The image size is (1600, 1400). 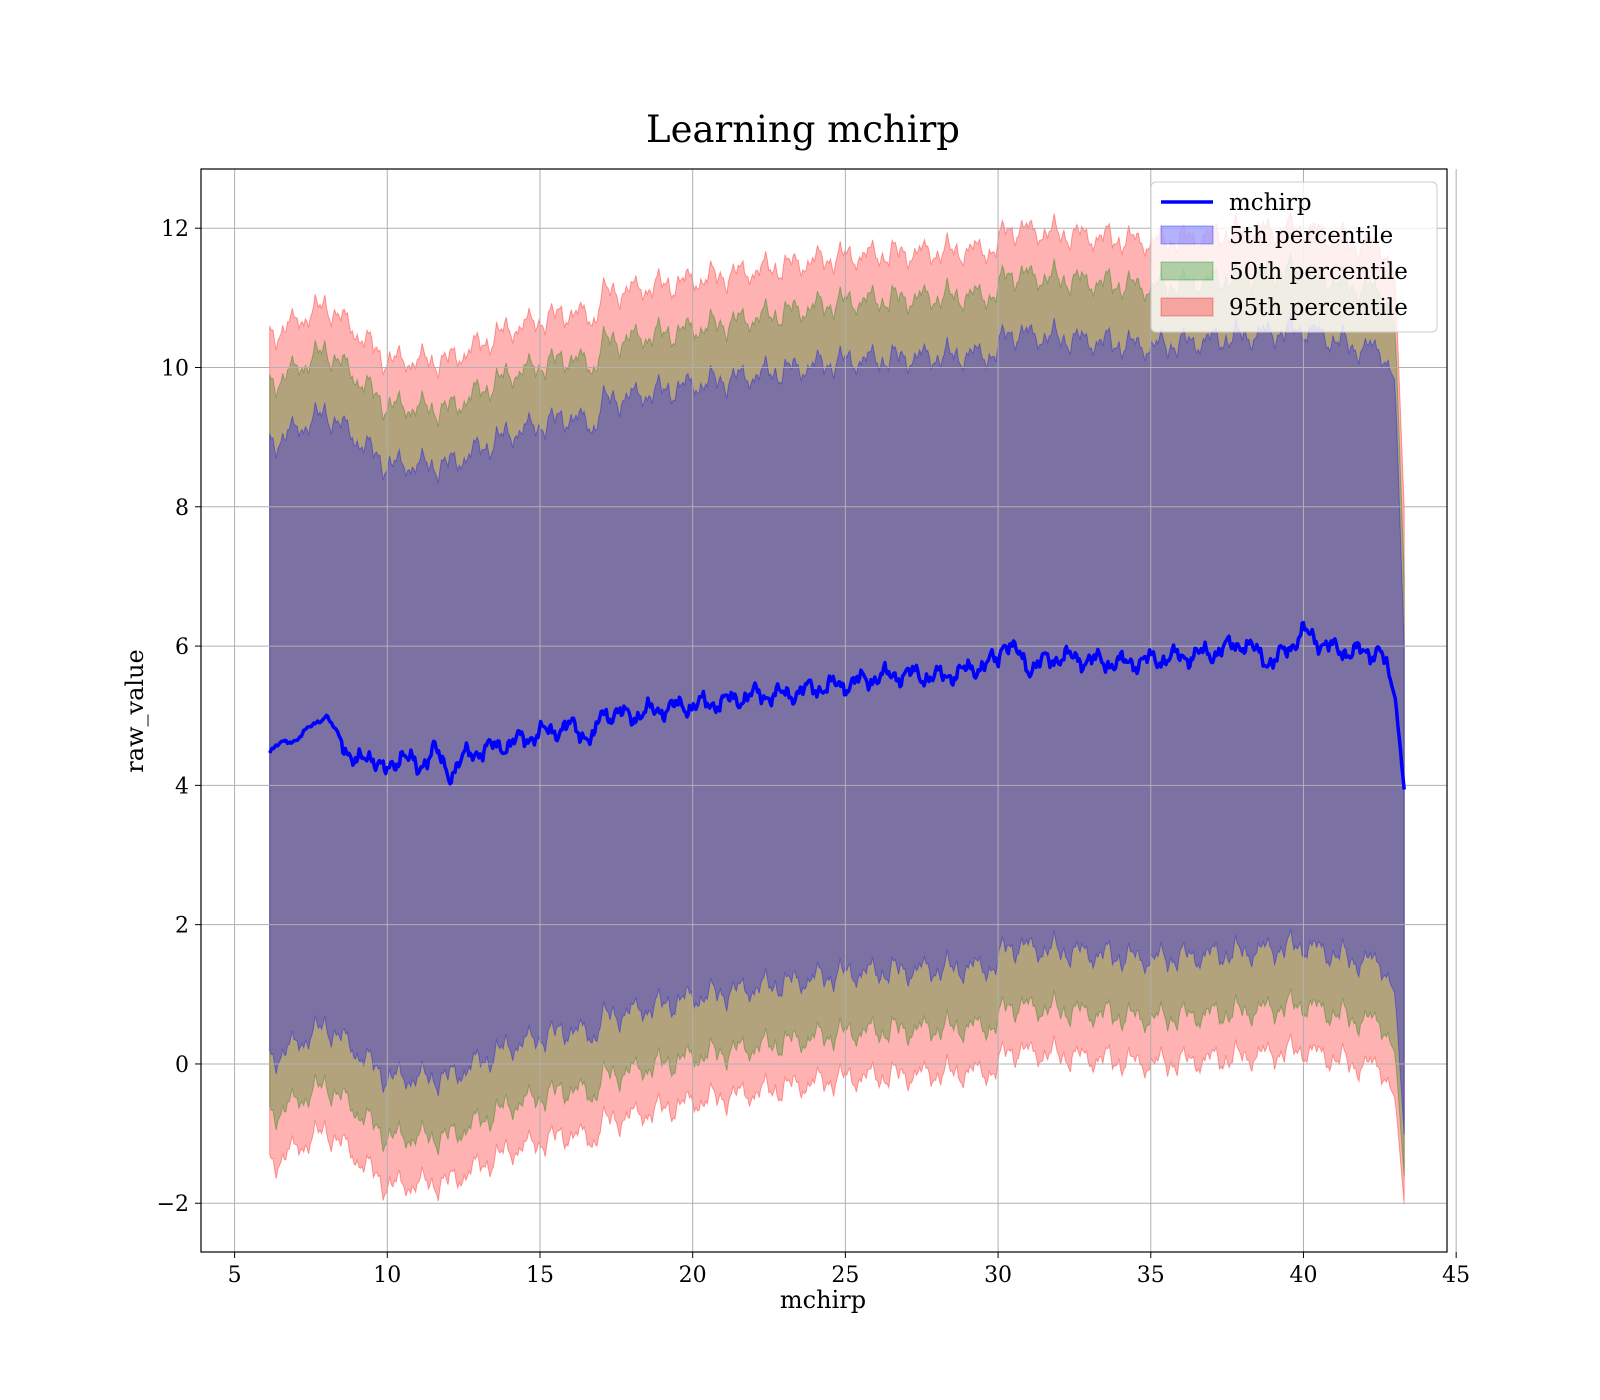 I want to click on y-tick-label: −2, so click(x=173, y=1204).